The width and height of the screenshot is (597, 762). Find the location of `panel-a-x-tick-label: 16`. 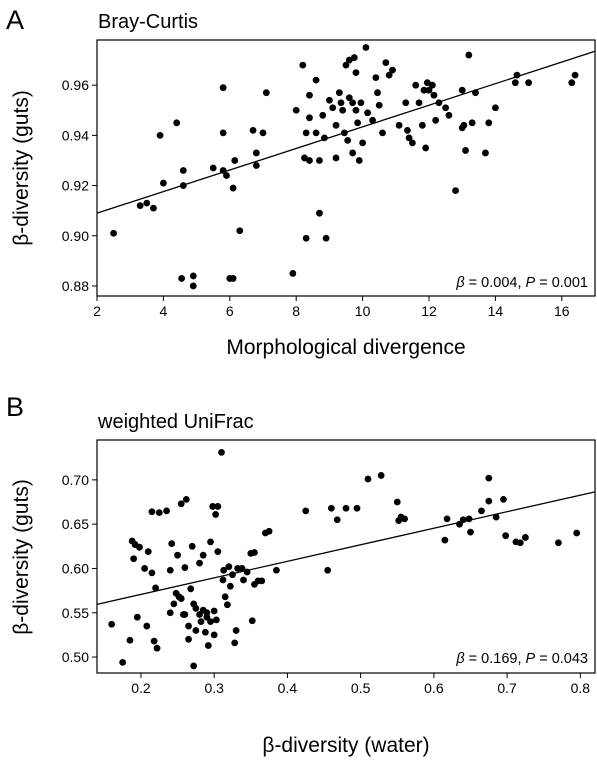

panel-a-x-tick-label: 16 is located at coordinates (562, 311).